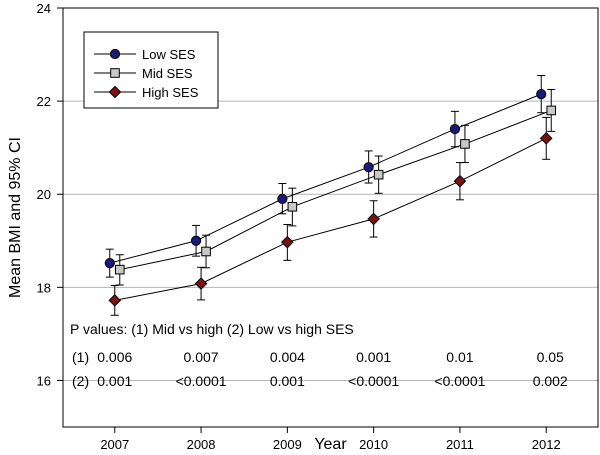 This screenshot has width=600, height=455. I want to click on point-low-ses-2012, so click(541, 94).